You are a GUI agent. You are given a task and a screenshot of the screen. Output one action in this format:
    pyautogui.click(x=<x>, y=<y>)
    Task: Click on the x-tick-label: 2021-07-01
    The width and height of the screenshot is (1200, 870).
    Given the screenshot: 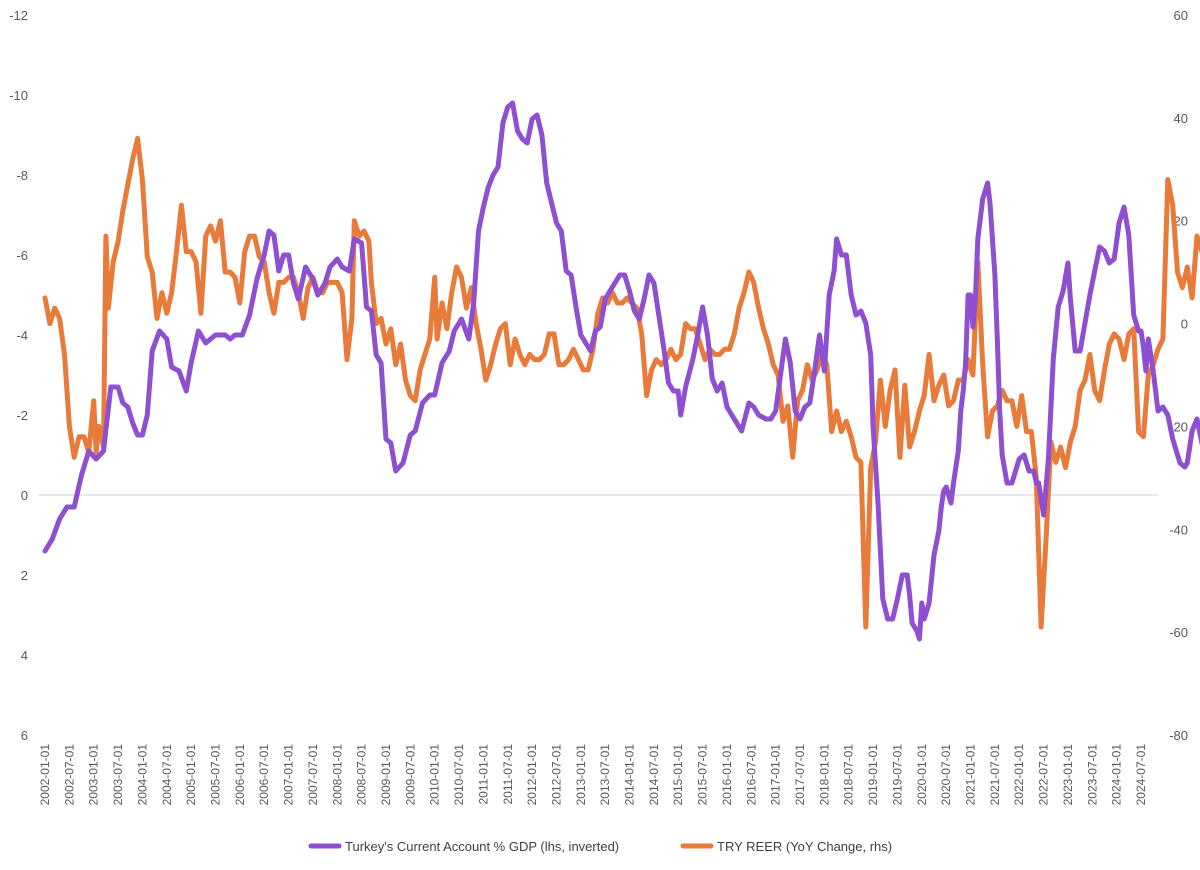 What is the action you would take?
    pyautogui.click(x=995, y=775)
    